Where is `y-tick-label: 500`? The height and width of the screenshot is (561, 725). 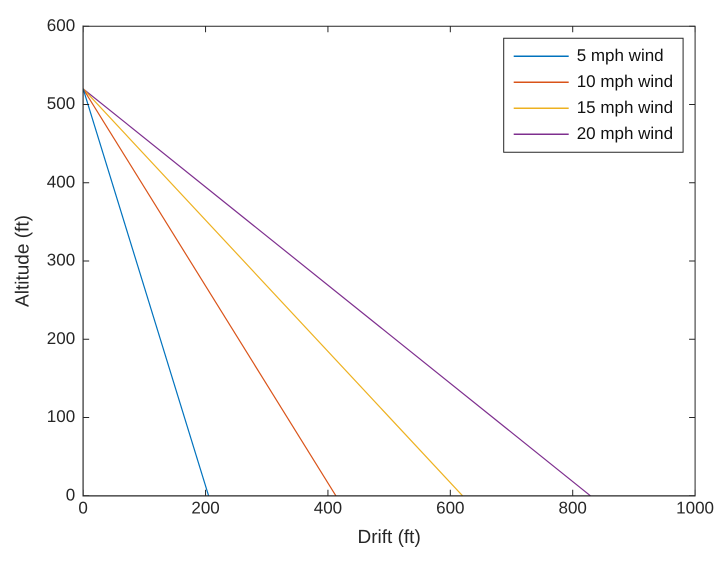
y-tick-label: 500 is located at coordinates (61, 104).